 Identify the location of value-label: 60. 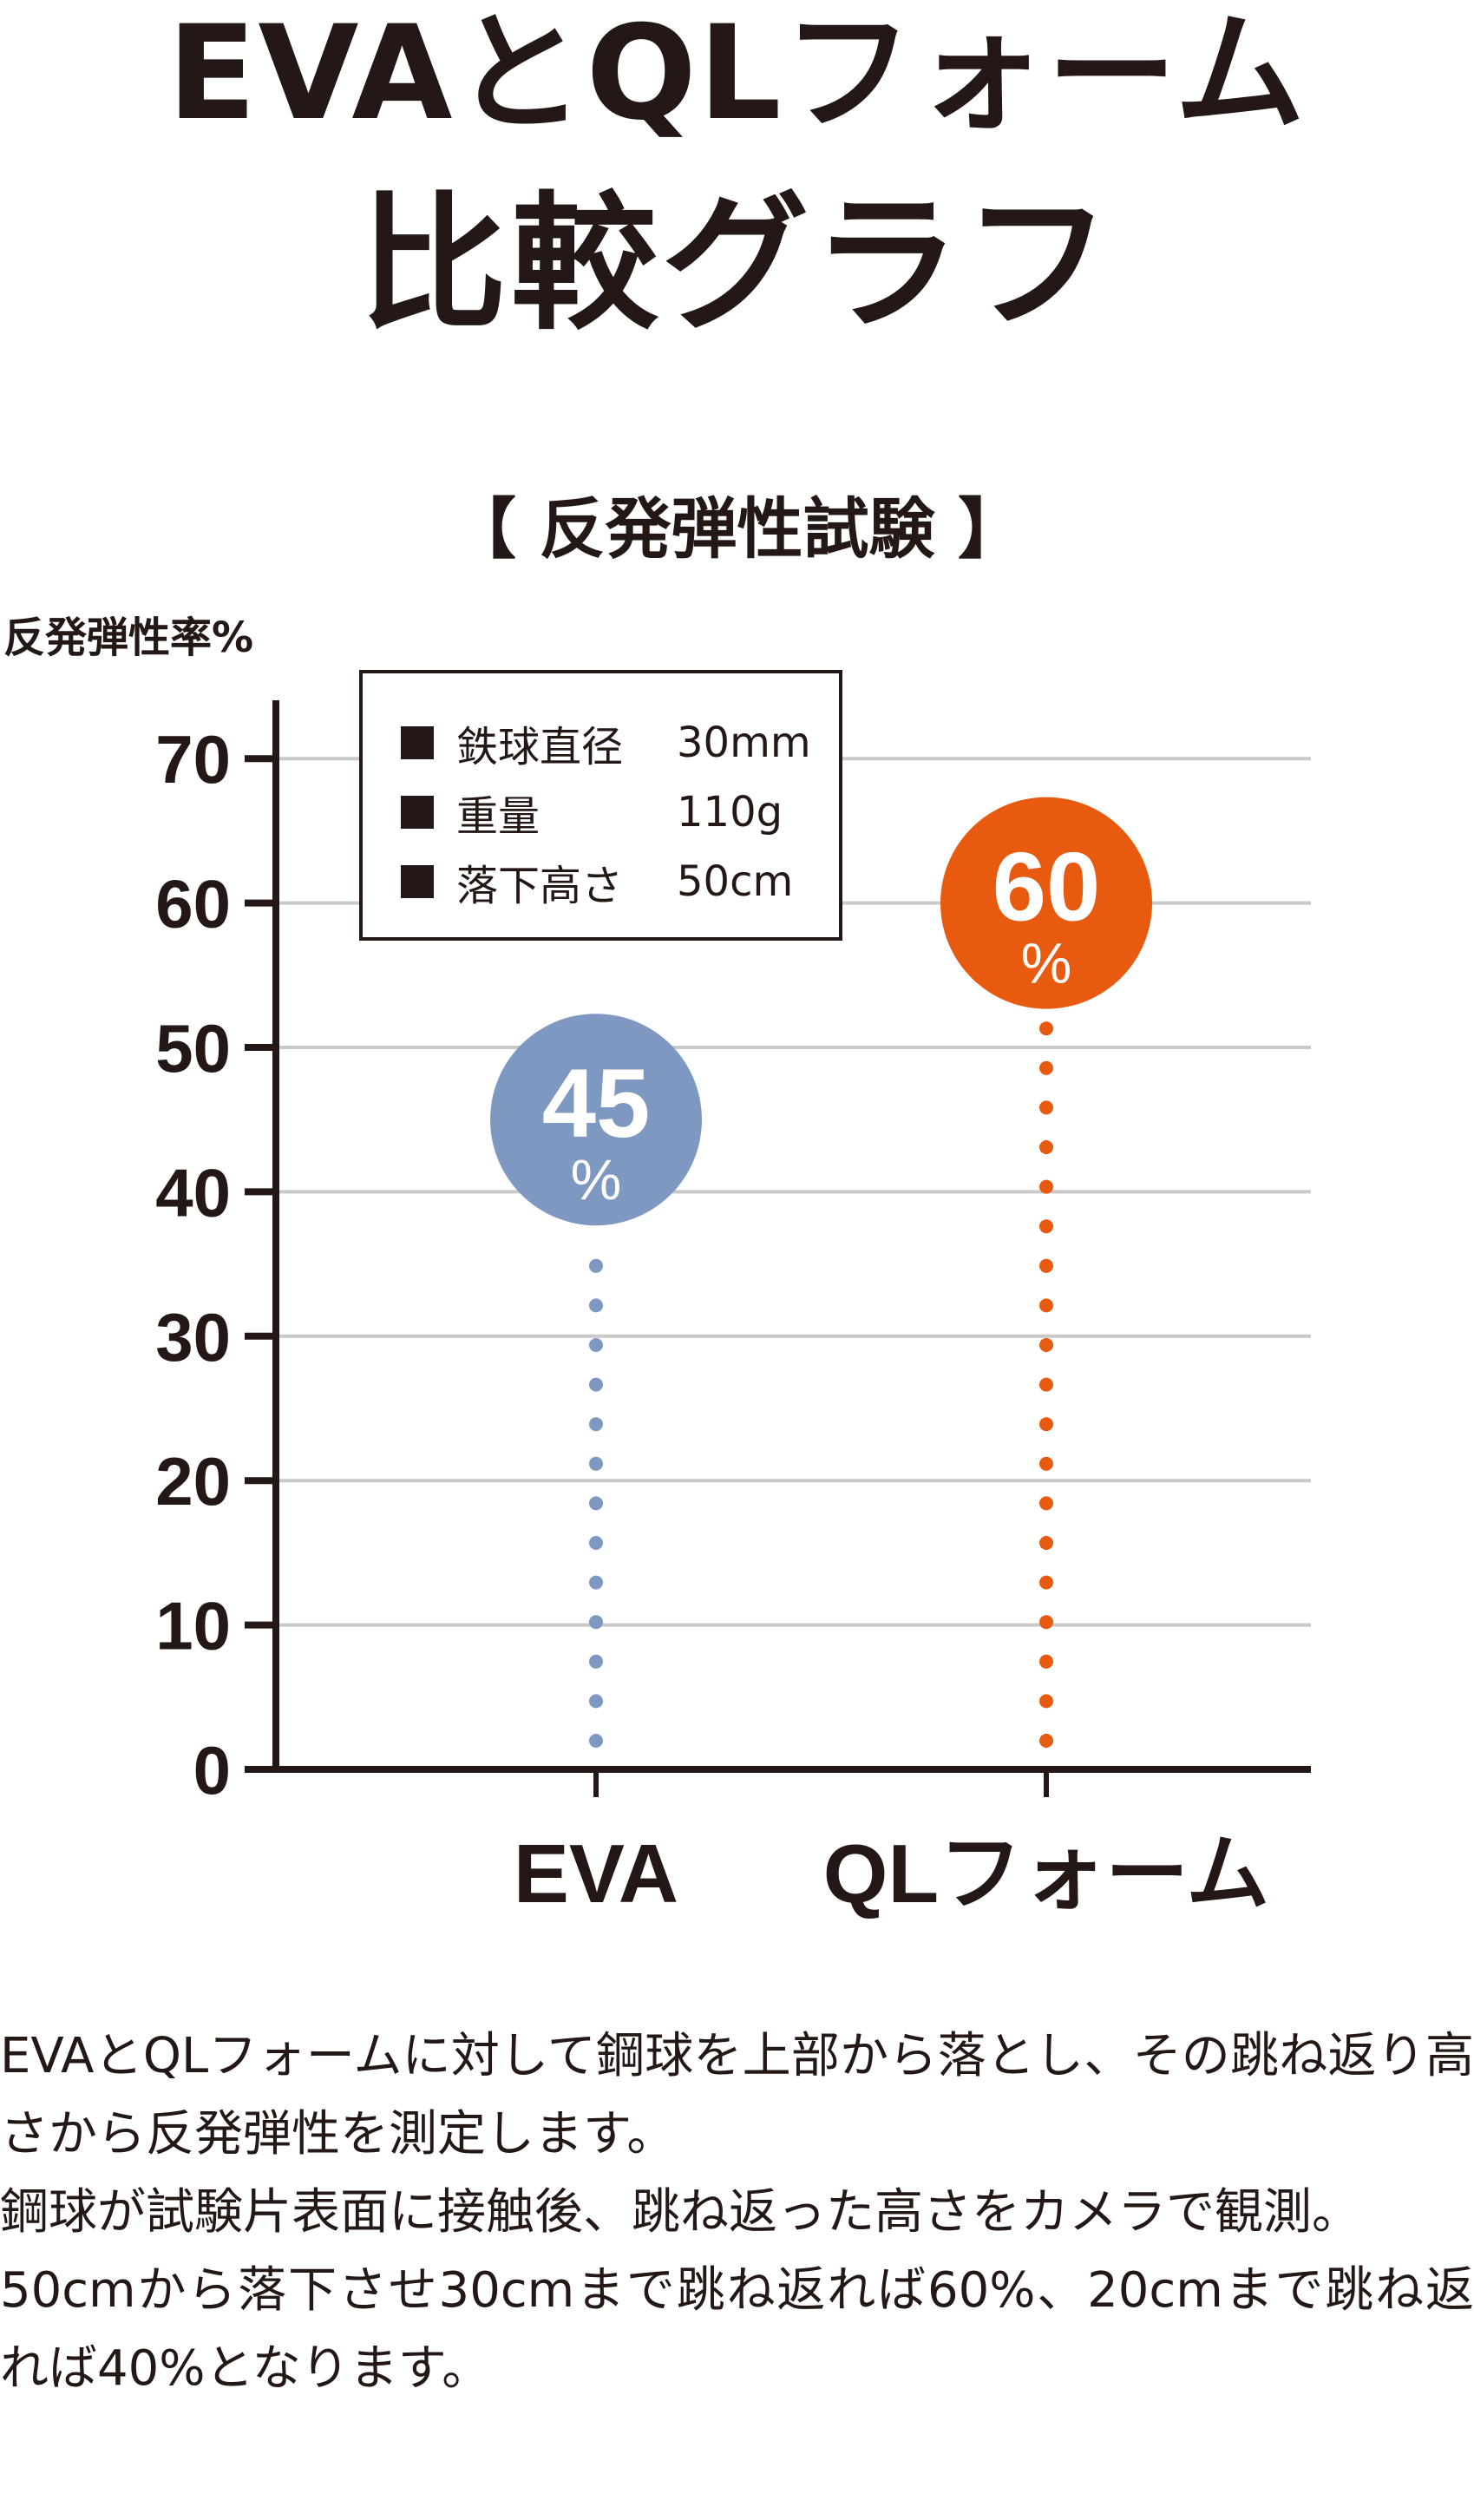
(1046, 887).